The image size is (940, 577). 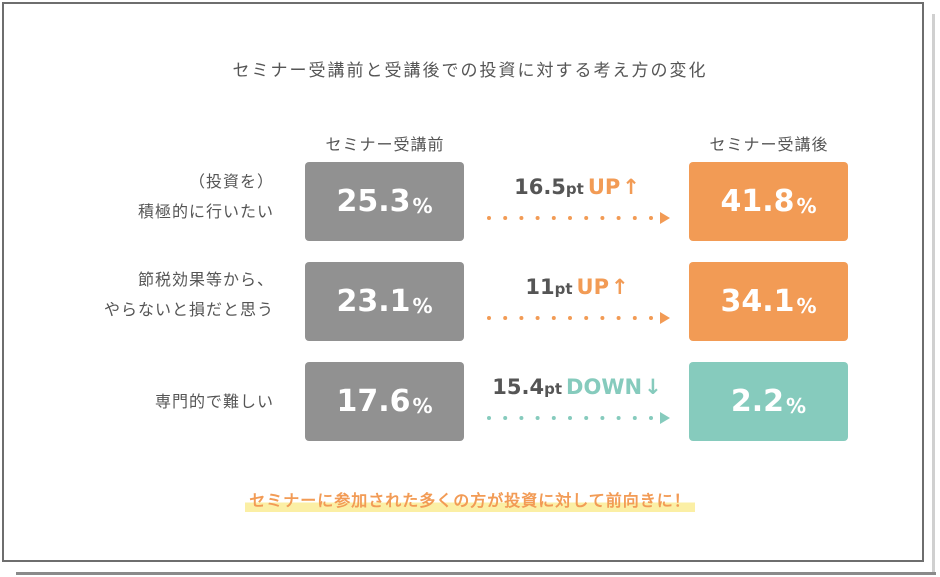 What do you see at coordinates (540, 187) in the screenshot?
I see `change-amount-1: 16.5` at bounding box center [540, 187].